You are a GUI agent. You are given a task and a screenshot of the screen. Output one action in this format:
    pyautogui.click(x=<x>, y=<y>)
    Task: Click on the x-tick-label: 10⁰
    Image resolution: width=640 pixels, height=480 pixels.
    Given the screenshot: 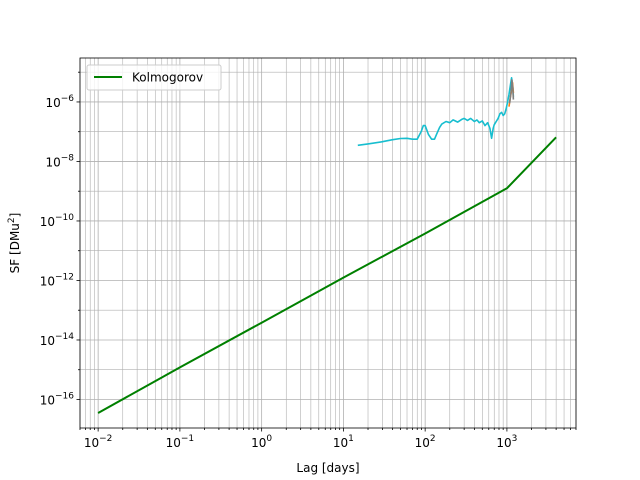 What is the action you would take?
    pyautogui.click(x=261, y=442)
    